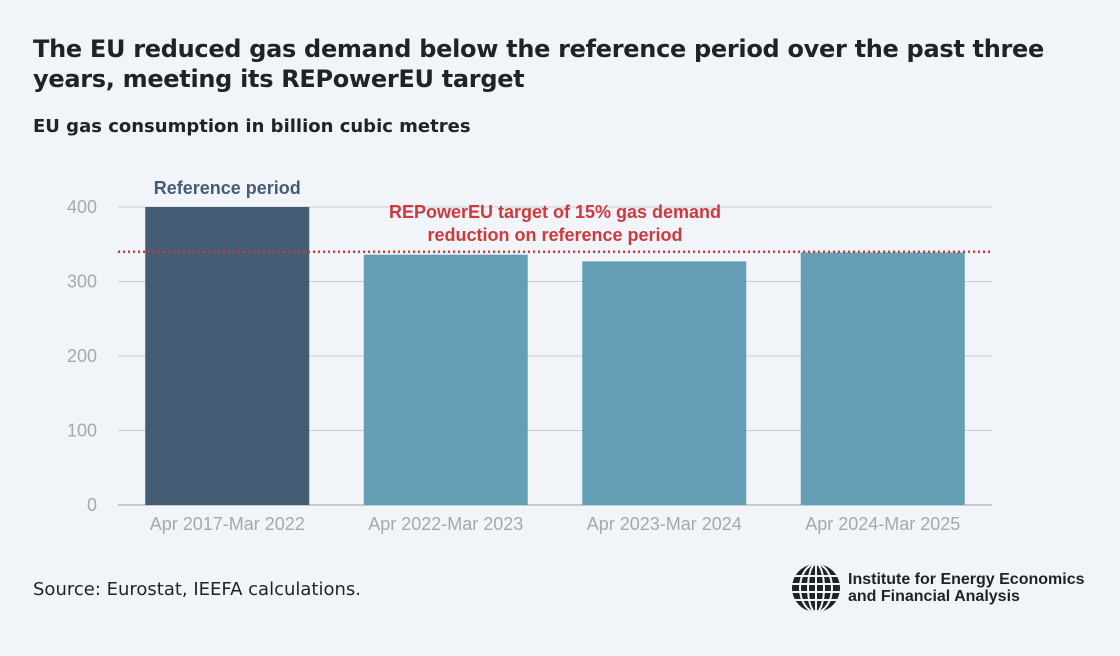 Image resolution: width=1120 pixels, height=656 pixels. Describe the element at coordinates (664, 524) in the screenshot. I see `x-tick-label: Apr 2023-Mar 2024` at that location.